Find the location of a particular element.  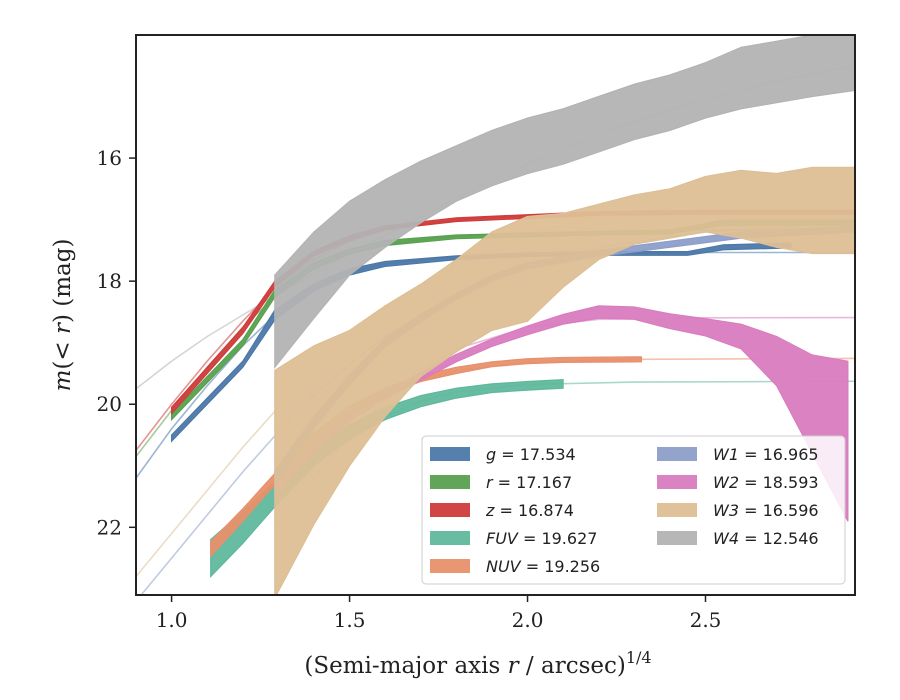

legend-label-nuv: NUV = 19.256 is located at coordinates (543, 566).